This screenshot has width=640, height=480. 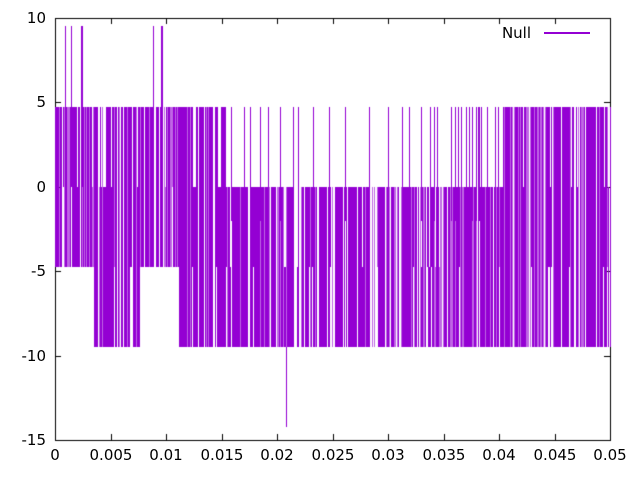 What do you see at coordinates (34, 356) in the screenshot?
I see `y-tick-label: -10` at bounding box center [34, 356].